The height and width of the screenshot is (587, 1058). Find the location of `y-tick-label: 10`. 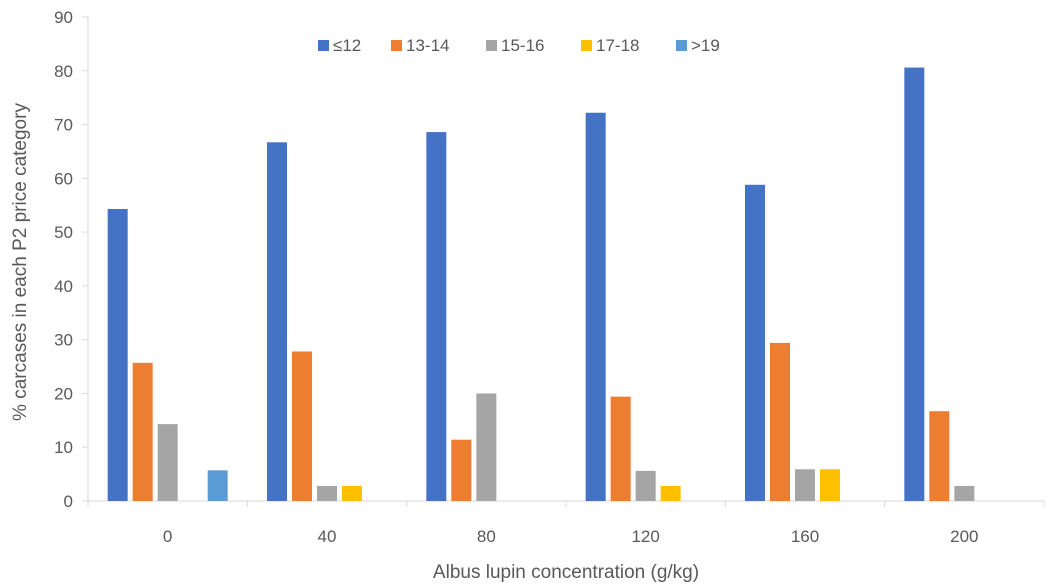

y-tick-label: 10 is located at coordinates (63, 447).